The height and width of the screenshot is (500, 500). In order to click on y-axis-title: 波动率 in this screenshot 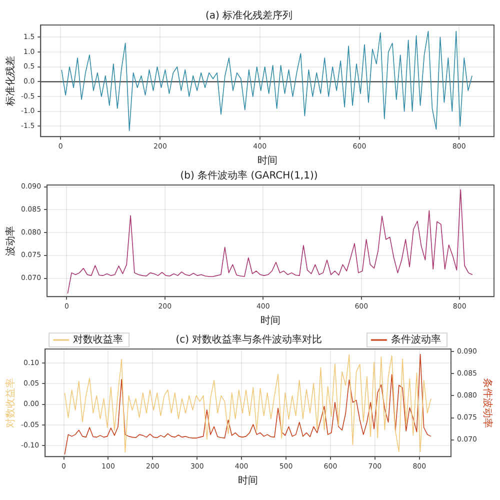, I will do `click(10, 241)`.